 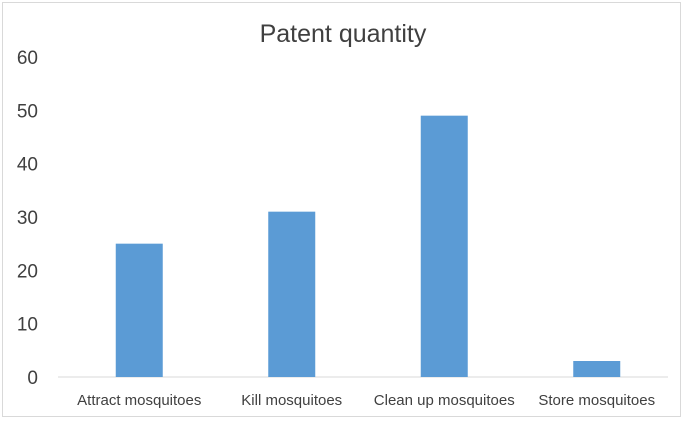 I want to click on y-tick-label: 30, so click(x=27, y=218).